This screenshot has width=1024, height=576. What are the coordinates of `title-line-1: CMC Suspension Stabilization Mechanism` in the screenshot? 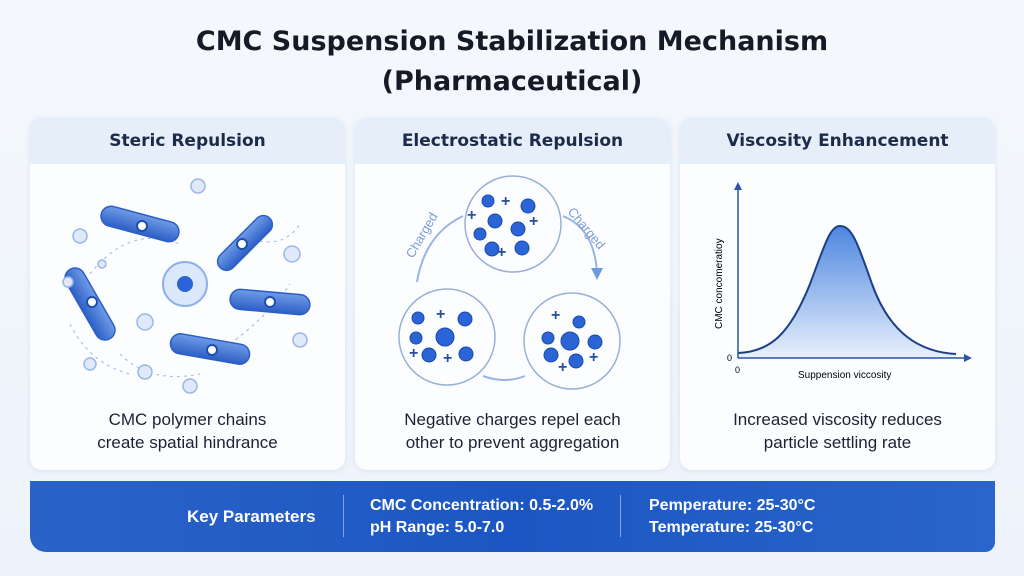 It's located at (512, 41).